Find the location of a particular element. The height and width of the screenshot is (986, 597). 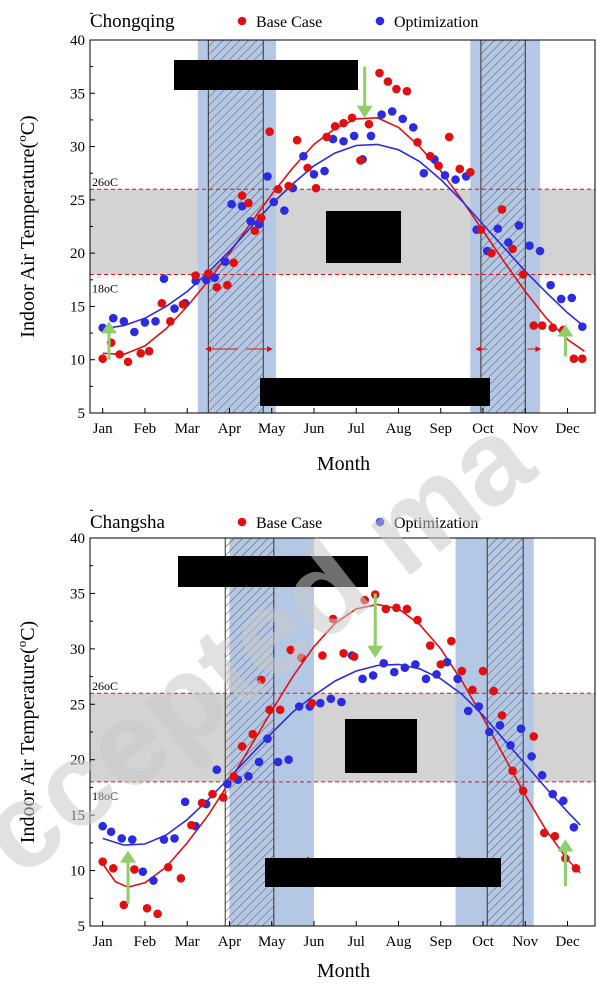

y-tick-label: 10 is located at coordinates (77, 872).